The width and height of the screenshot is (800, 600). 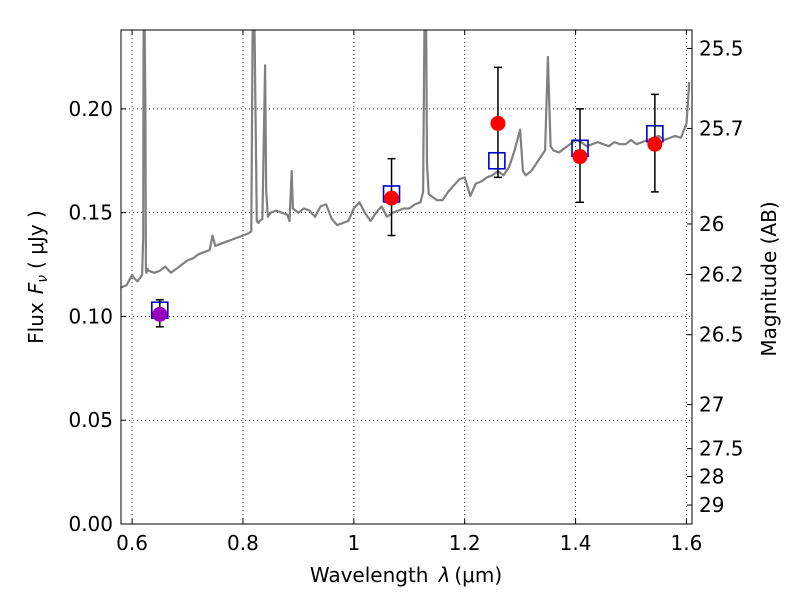 What do you see at coordinates (90, 109) in the screenshot?
I see `y-tick-label: 0.20` at bounding box center [90, 109].